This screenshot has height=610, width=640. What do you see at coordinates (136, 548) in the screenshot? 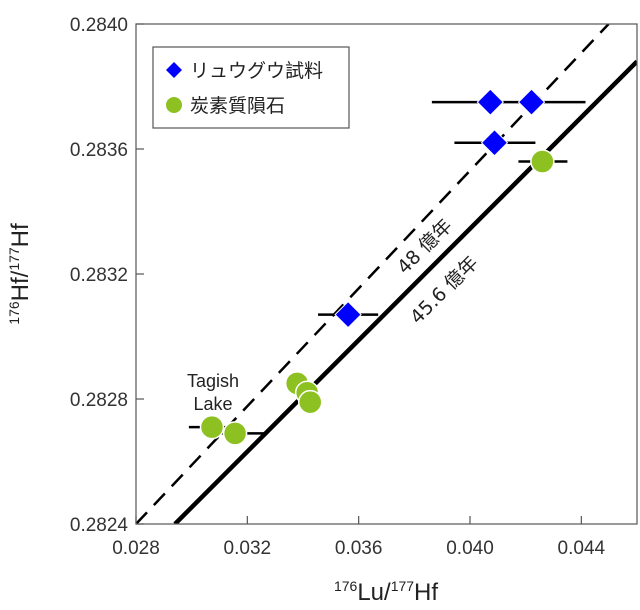
I see `x-tick-label: 0.028` at bounding box center [136, 548].